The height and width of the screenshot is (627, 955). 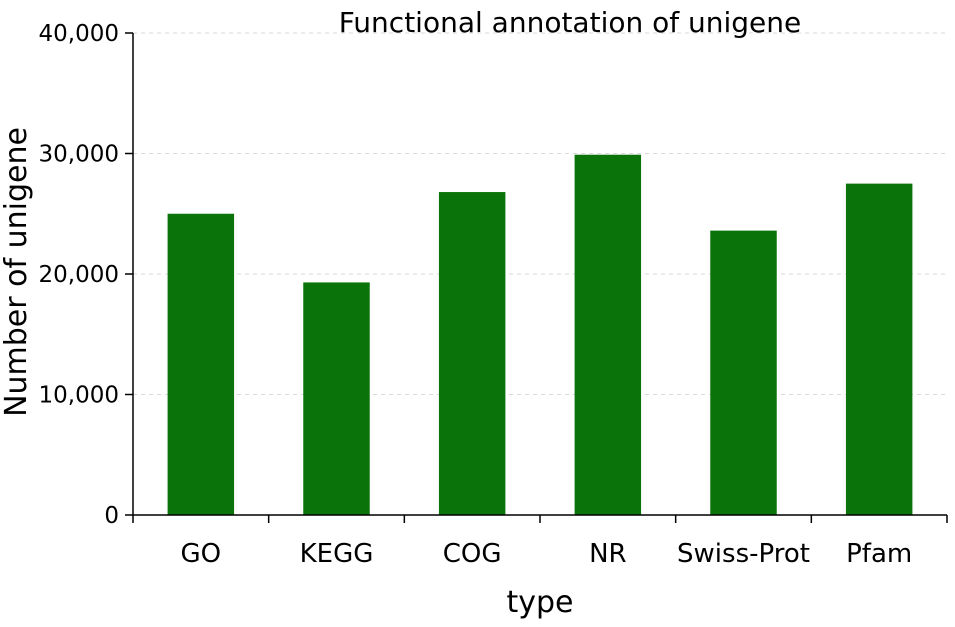 What do you see at coordinates (79, 275) in the screenshot?
I see `y-tick-label: 20,000` at bounding box center [79, 275].